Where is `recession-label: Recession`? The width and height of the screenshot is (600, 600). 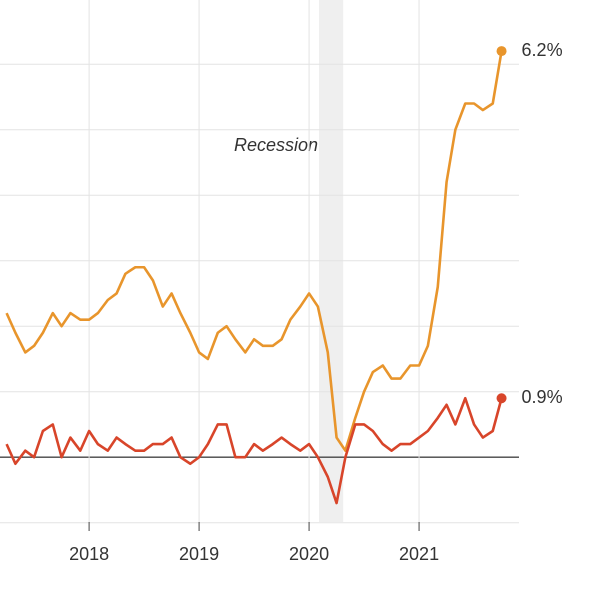 recession-label: Recession is located at coordinates (276, 145).